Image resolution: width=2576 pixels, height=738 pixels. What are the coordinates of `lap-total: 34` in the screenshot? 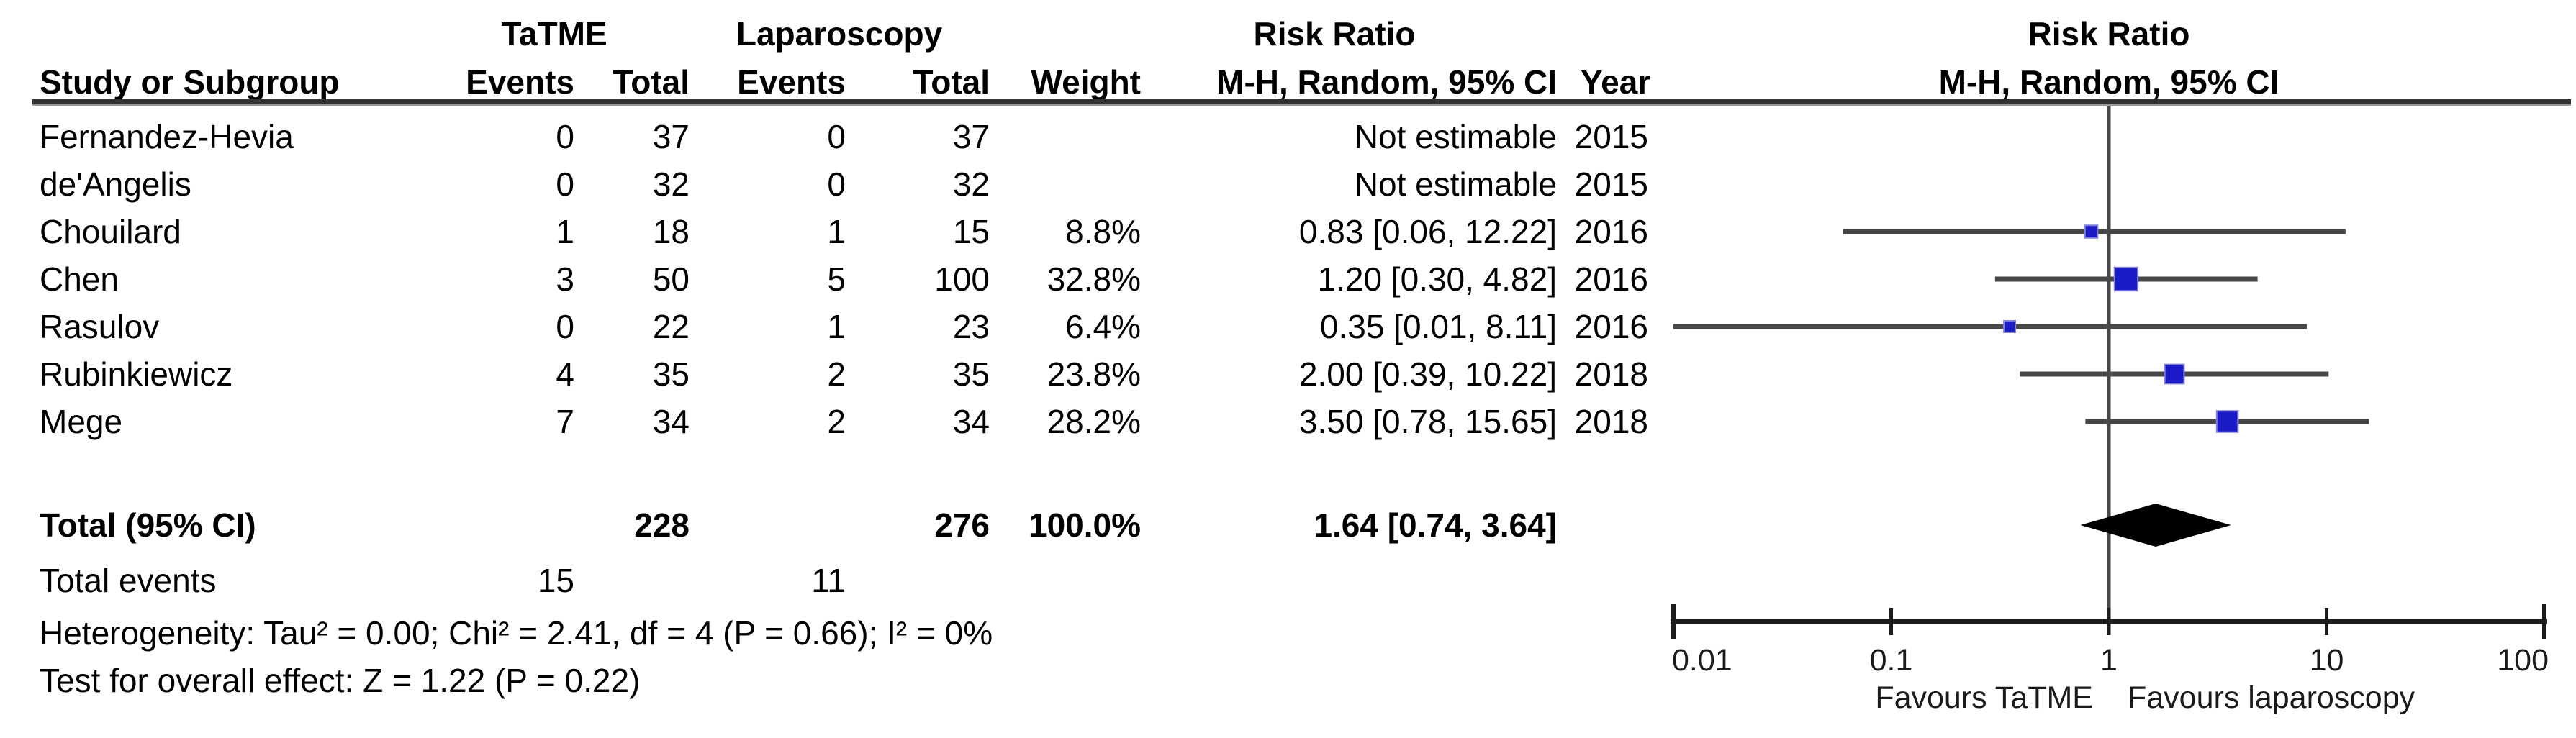 It's located at (971, 421).